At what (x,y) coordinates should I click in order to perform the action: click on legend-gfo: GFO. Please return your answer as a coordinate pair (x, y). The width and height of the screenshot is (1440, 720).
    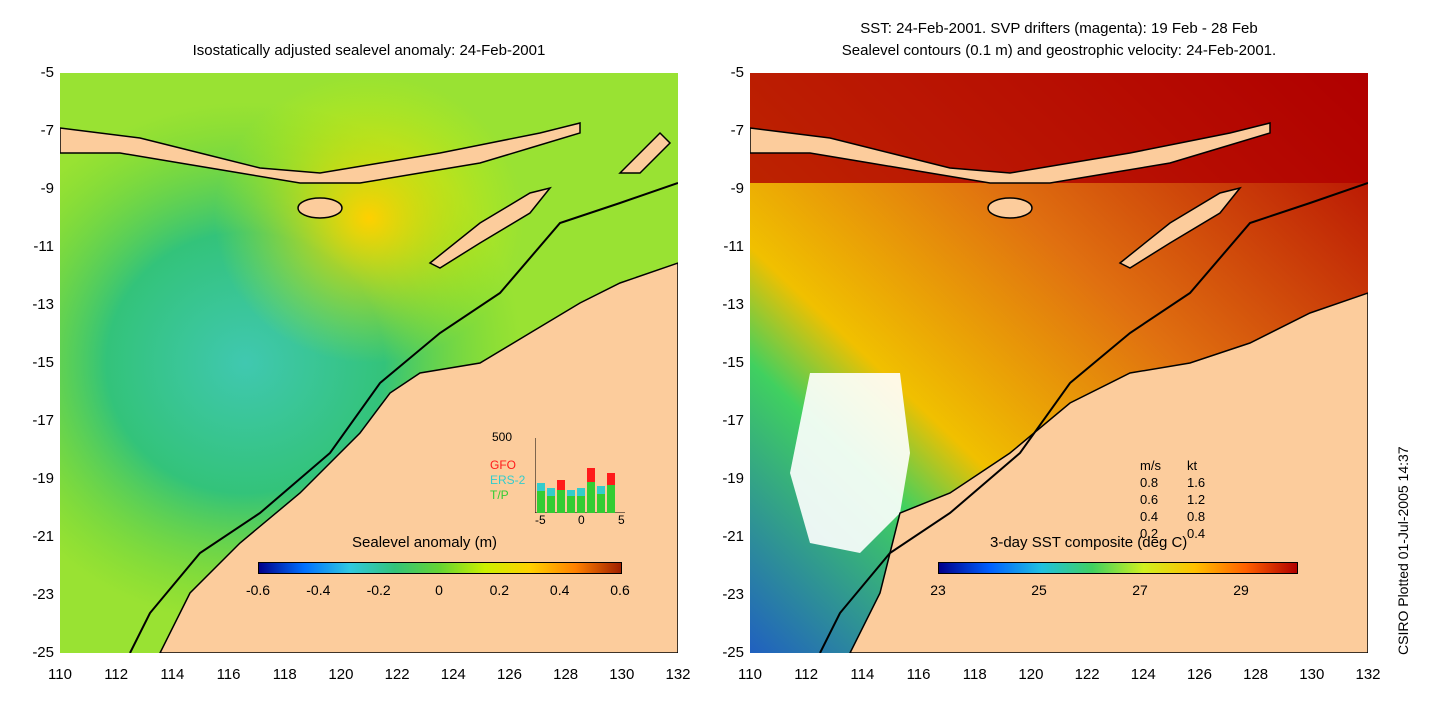
    Looking at the image, I should click on (503, 465).